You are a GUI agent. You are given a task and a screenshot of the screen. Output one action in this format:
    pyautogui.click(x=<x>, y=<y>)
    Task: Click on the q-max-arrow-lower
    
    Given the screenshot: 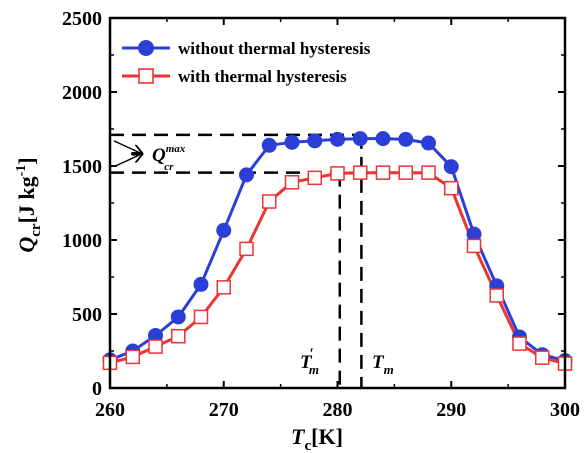 What is the action you would take?
    pyautogui.click(x=127, y=161)
    